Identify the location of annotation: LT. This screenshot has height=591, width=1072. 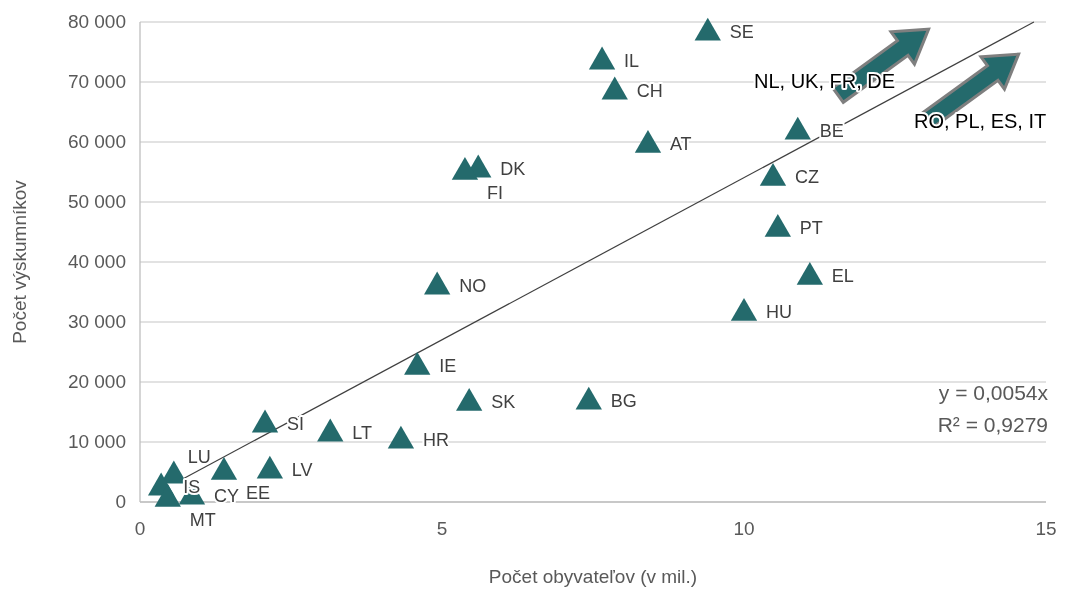
(362, 432).